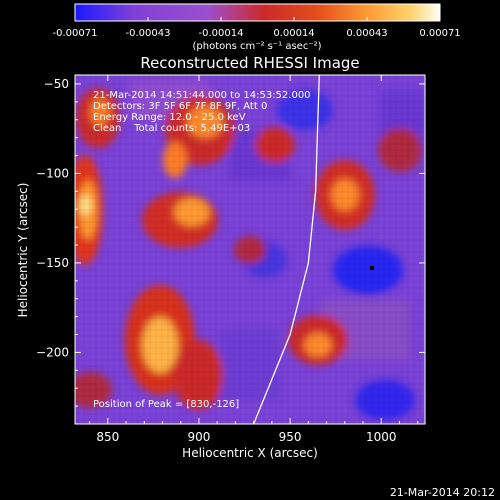 This screenshot has height=500, width=500. What do you see at coordinates (290, 437) in the screenshot?
I see `x-tick-label: 950` at bounding box center [290, 437].